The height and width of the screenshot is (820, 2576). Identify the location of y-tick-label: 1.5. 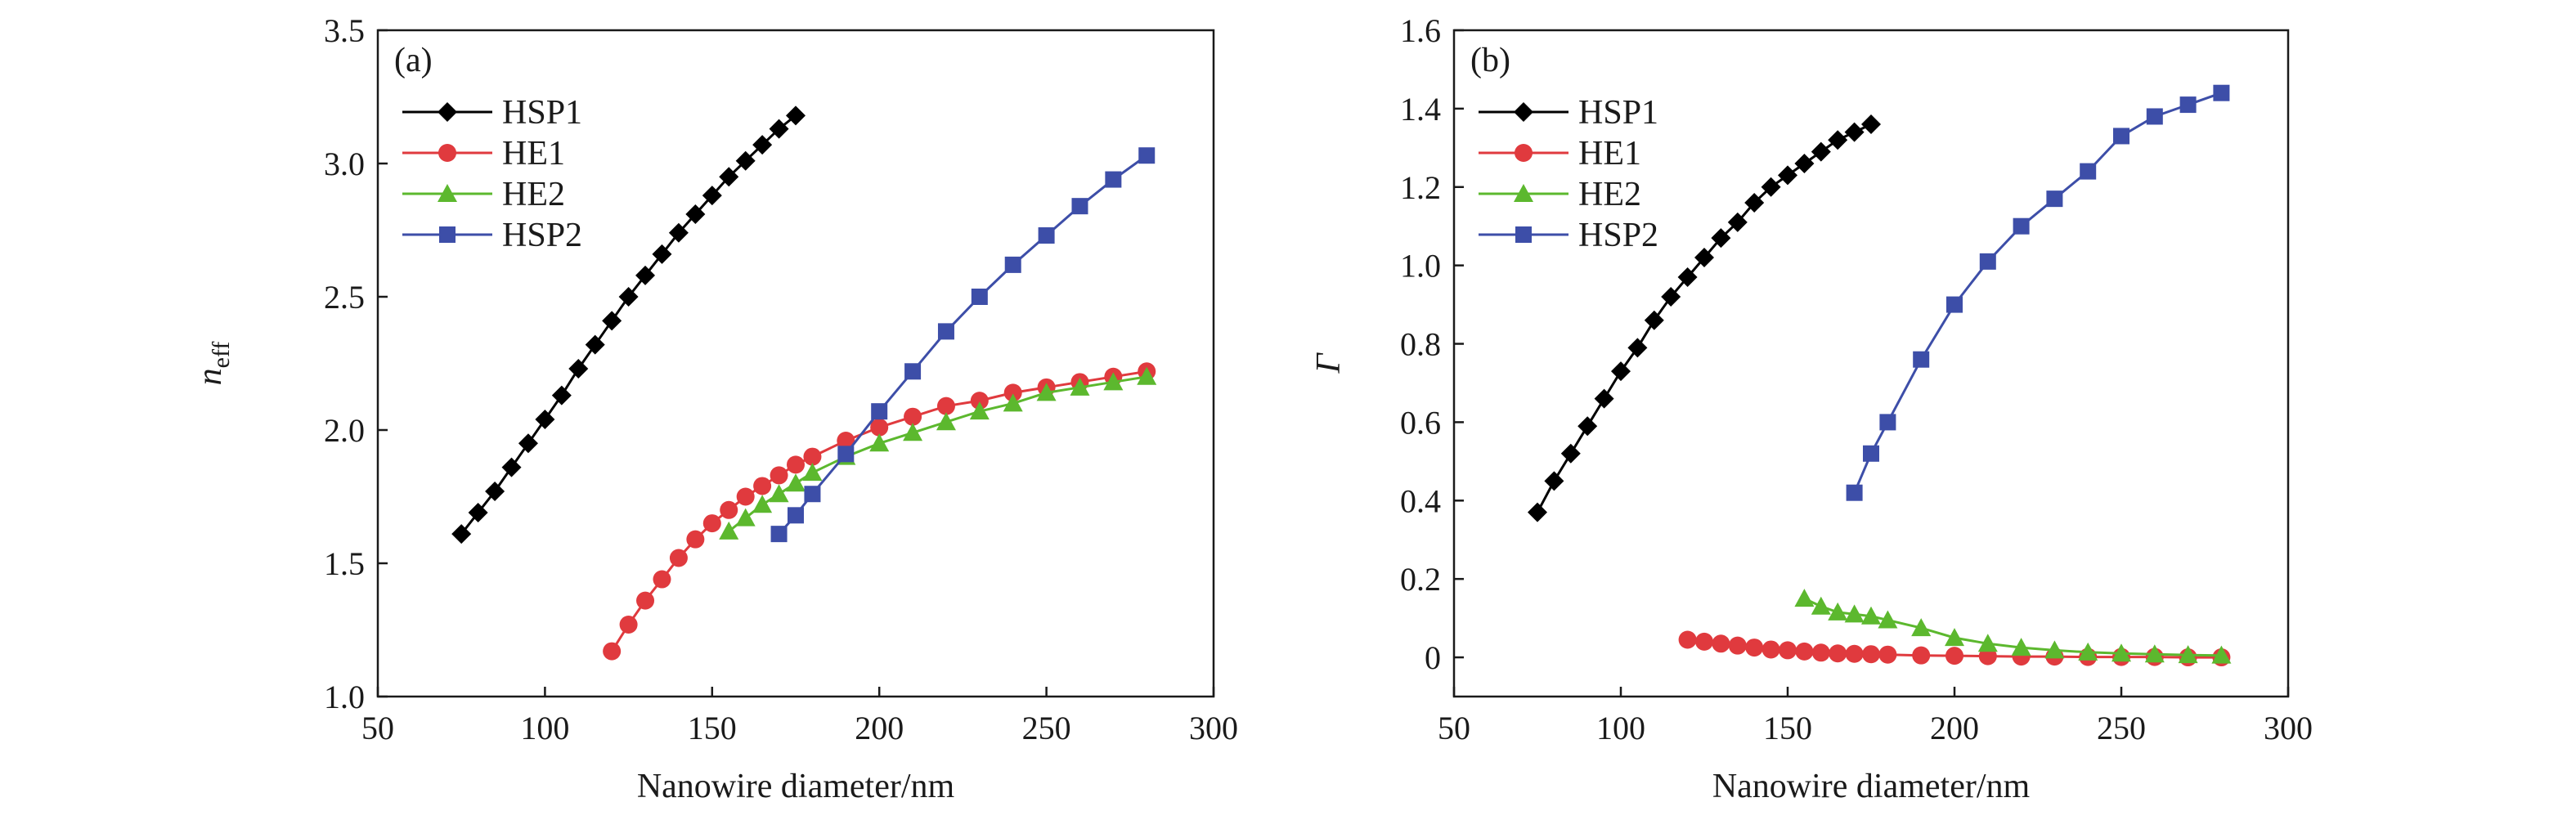
(344, 563).